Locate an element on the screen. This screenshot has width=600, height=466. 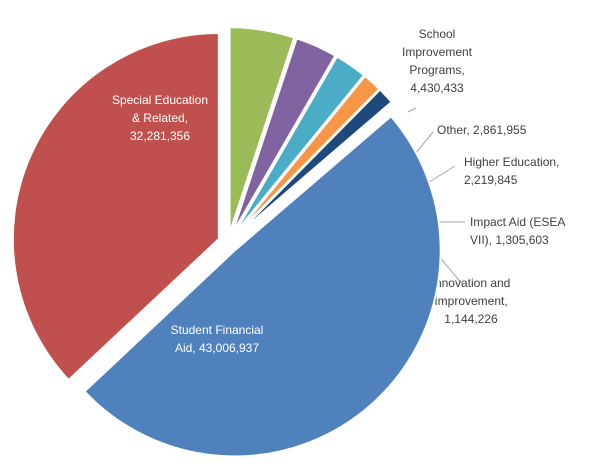
data-label-school-improvement-programs: School Improvement Programs, 4,430,433 is located at coordinates (437, 61).